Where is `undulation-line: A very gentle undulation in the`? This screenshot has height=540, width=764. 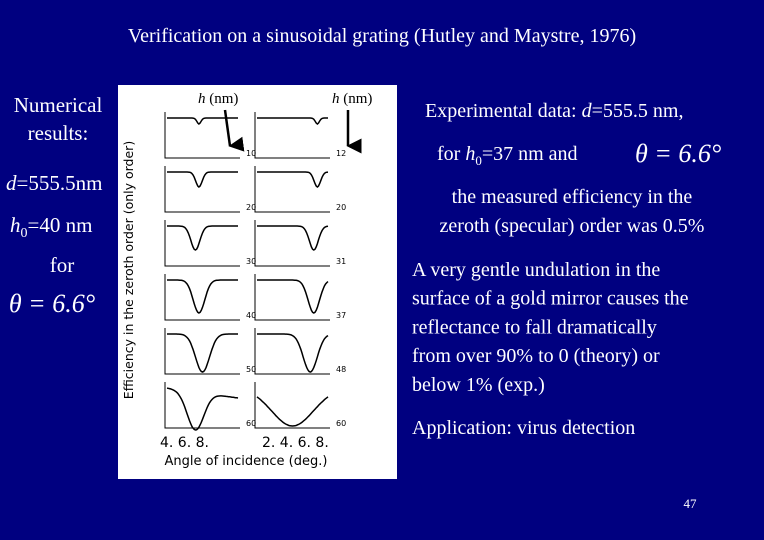
undulation-line: A very gentle undulation in the is located at coordinates (536, 270).